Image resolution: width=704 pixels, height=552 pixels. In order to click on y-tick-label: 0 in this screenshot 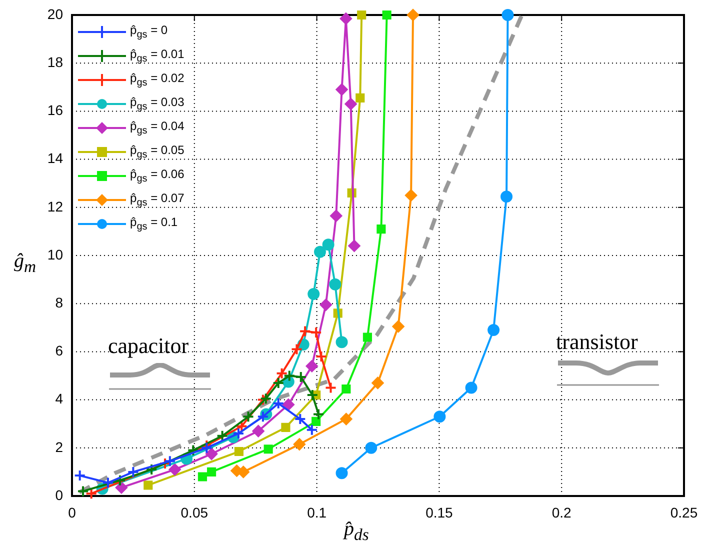, I will do `click(59, 494)`.